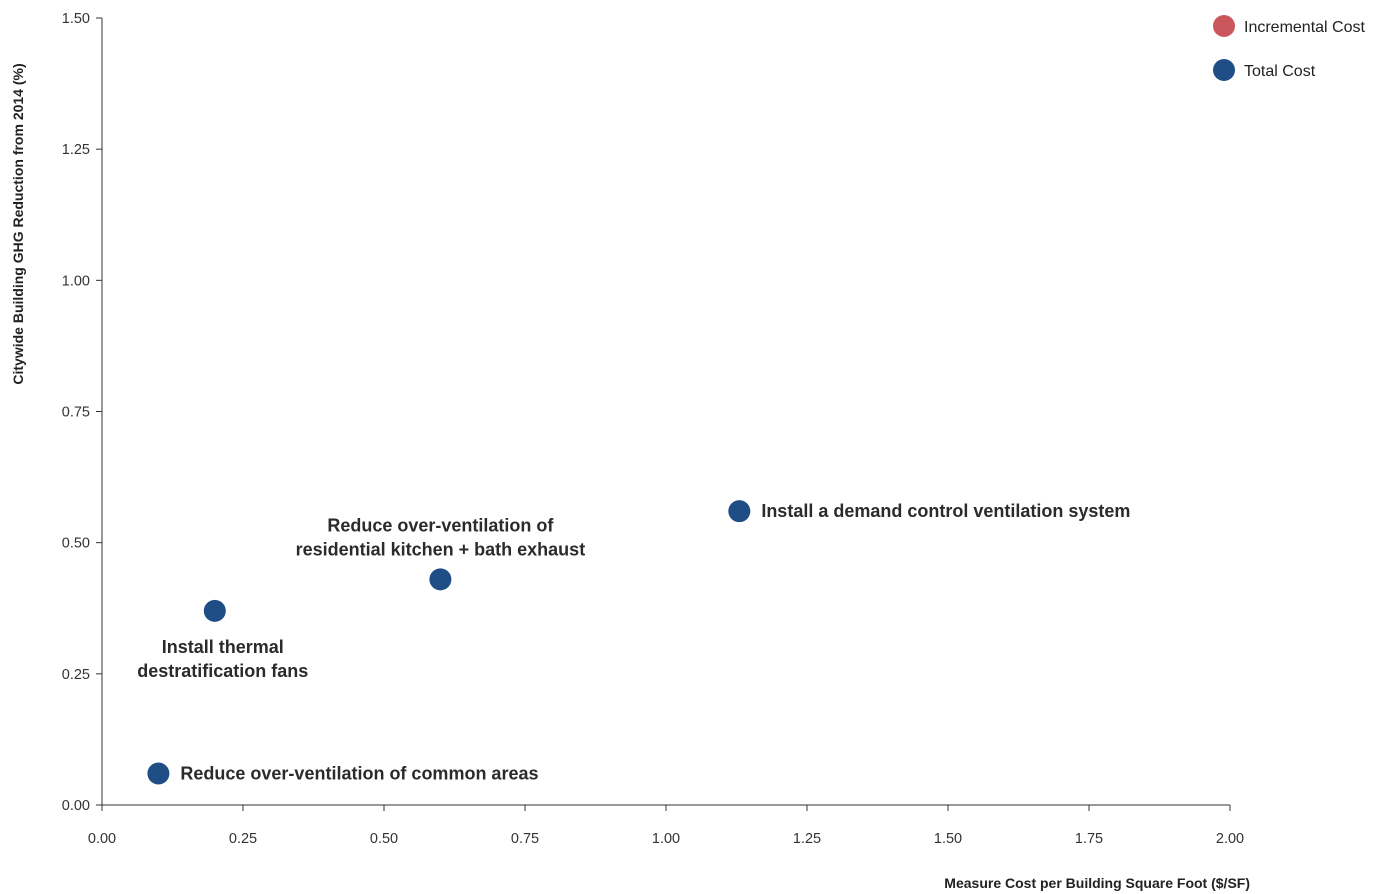 Image resolution: width=1398 pixels, height=894 pixels. What do you see at coordinates (222, 671) in the screenshot?
I see `point-label: destratification fans` at bounding box center [222, 671].